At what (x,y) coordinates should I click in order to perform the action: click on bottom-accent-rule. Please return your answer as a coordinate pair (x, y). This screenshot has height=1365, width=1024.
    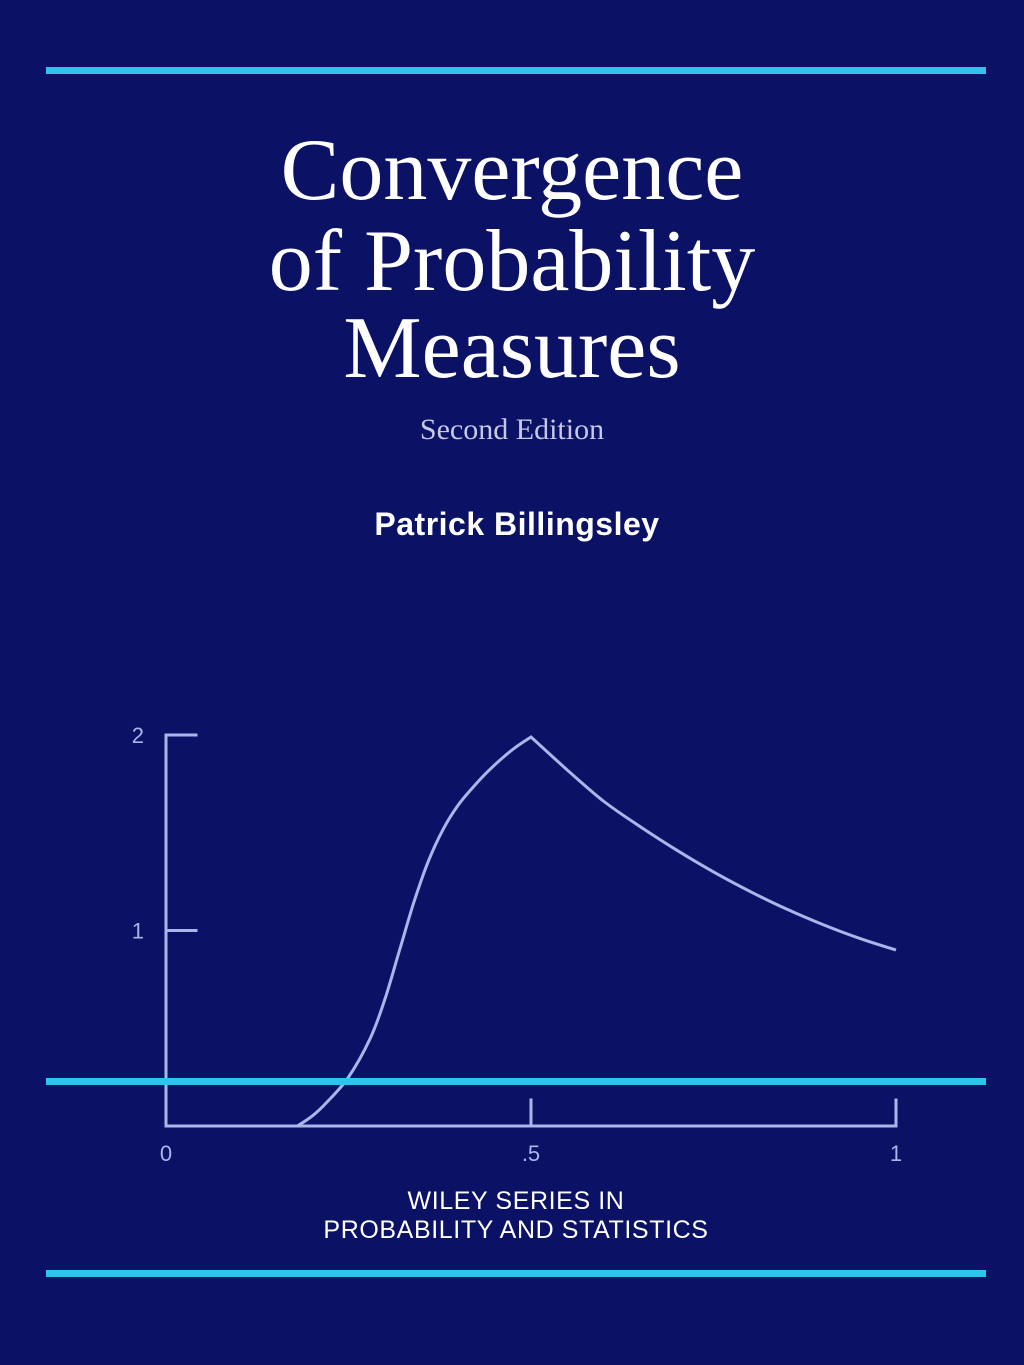
    Looking at the image, I should click on (516, 1273).